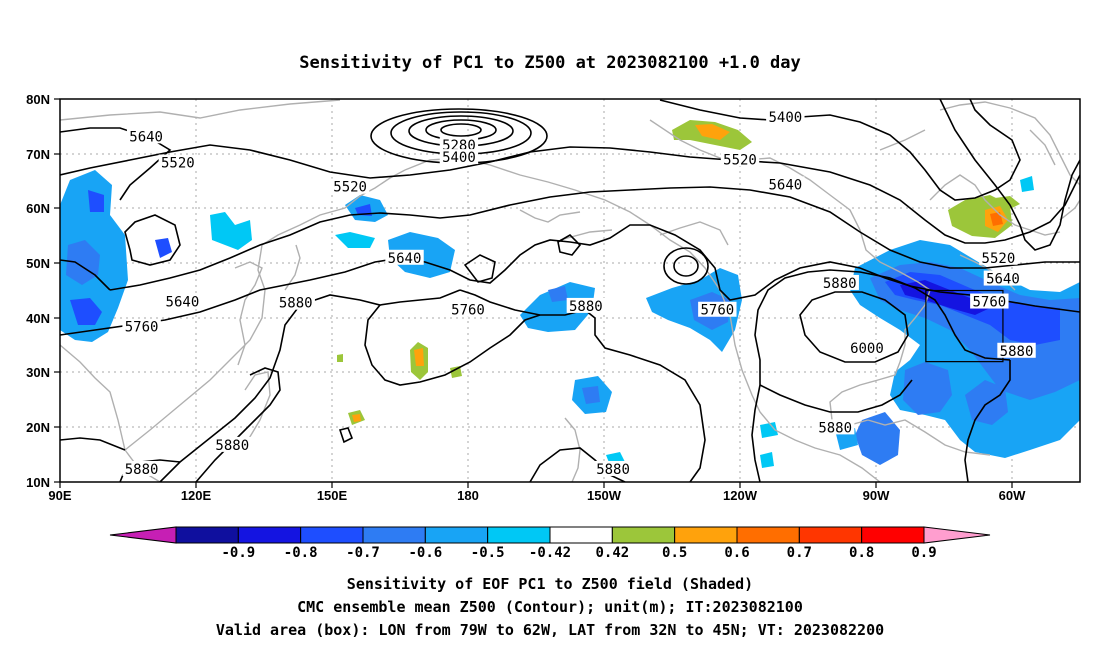 The width and height of the screenshot is (1100, 650). Describe the element at coordinates (604, 495) in the screenshot. I see `lon-label: 150W` at that location.